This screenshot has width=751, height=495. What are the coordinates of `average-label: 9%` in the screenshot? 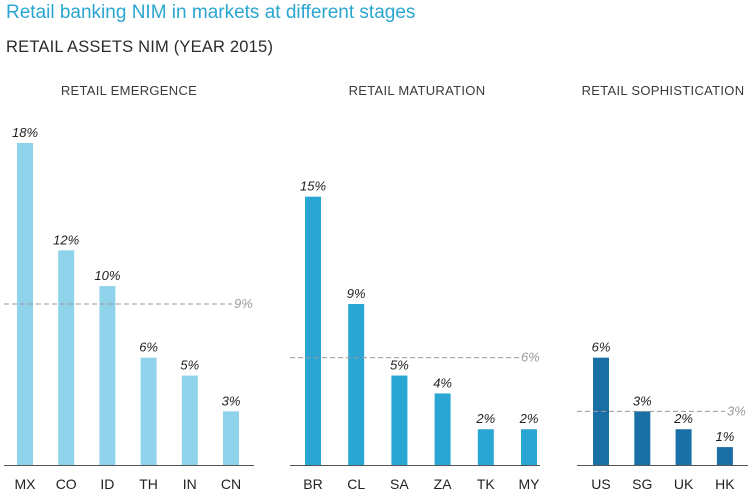 It's located at (243, 303).